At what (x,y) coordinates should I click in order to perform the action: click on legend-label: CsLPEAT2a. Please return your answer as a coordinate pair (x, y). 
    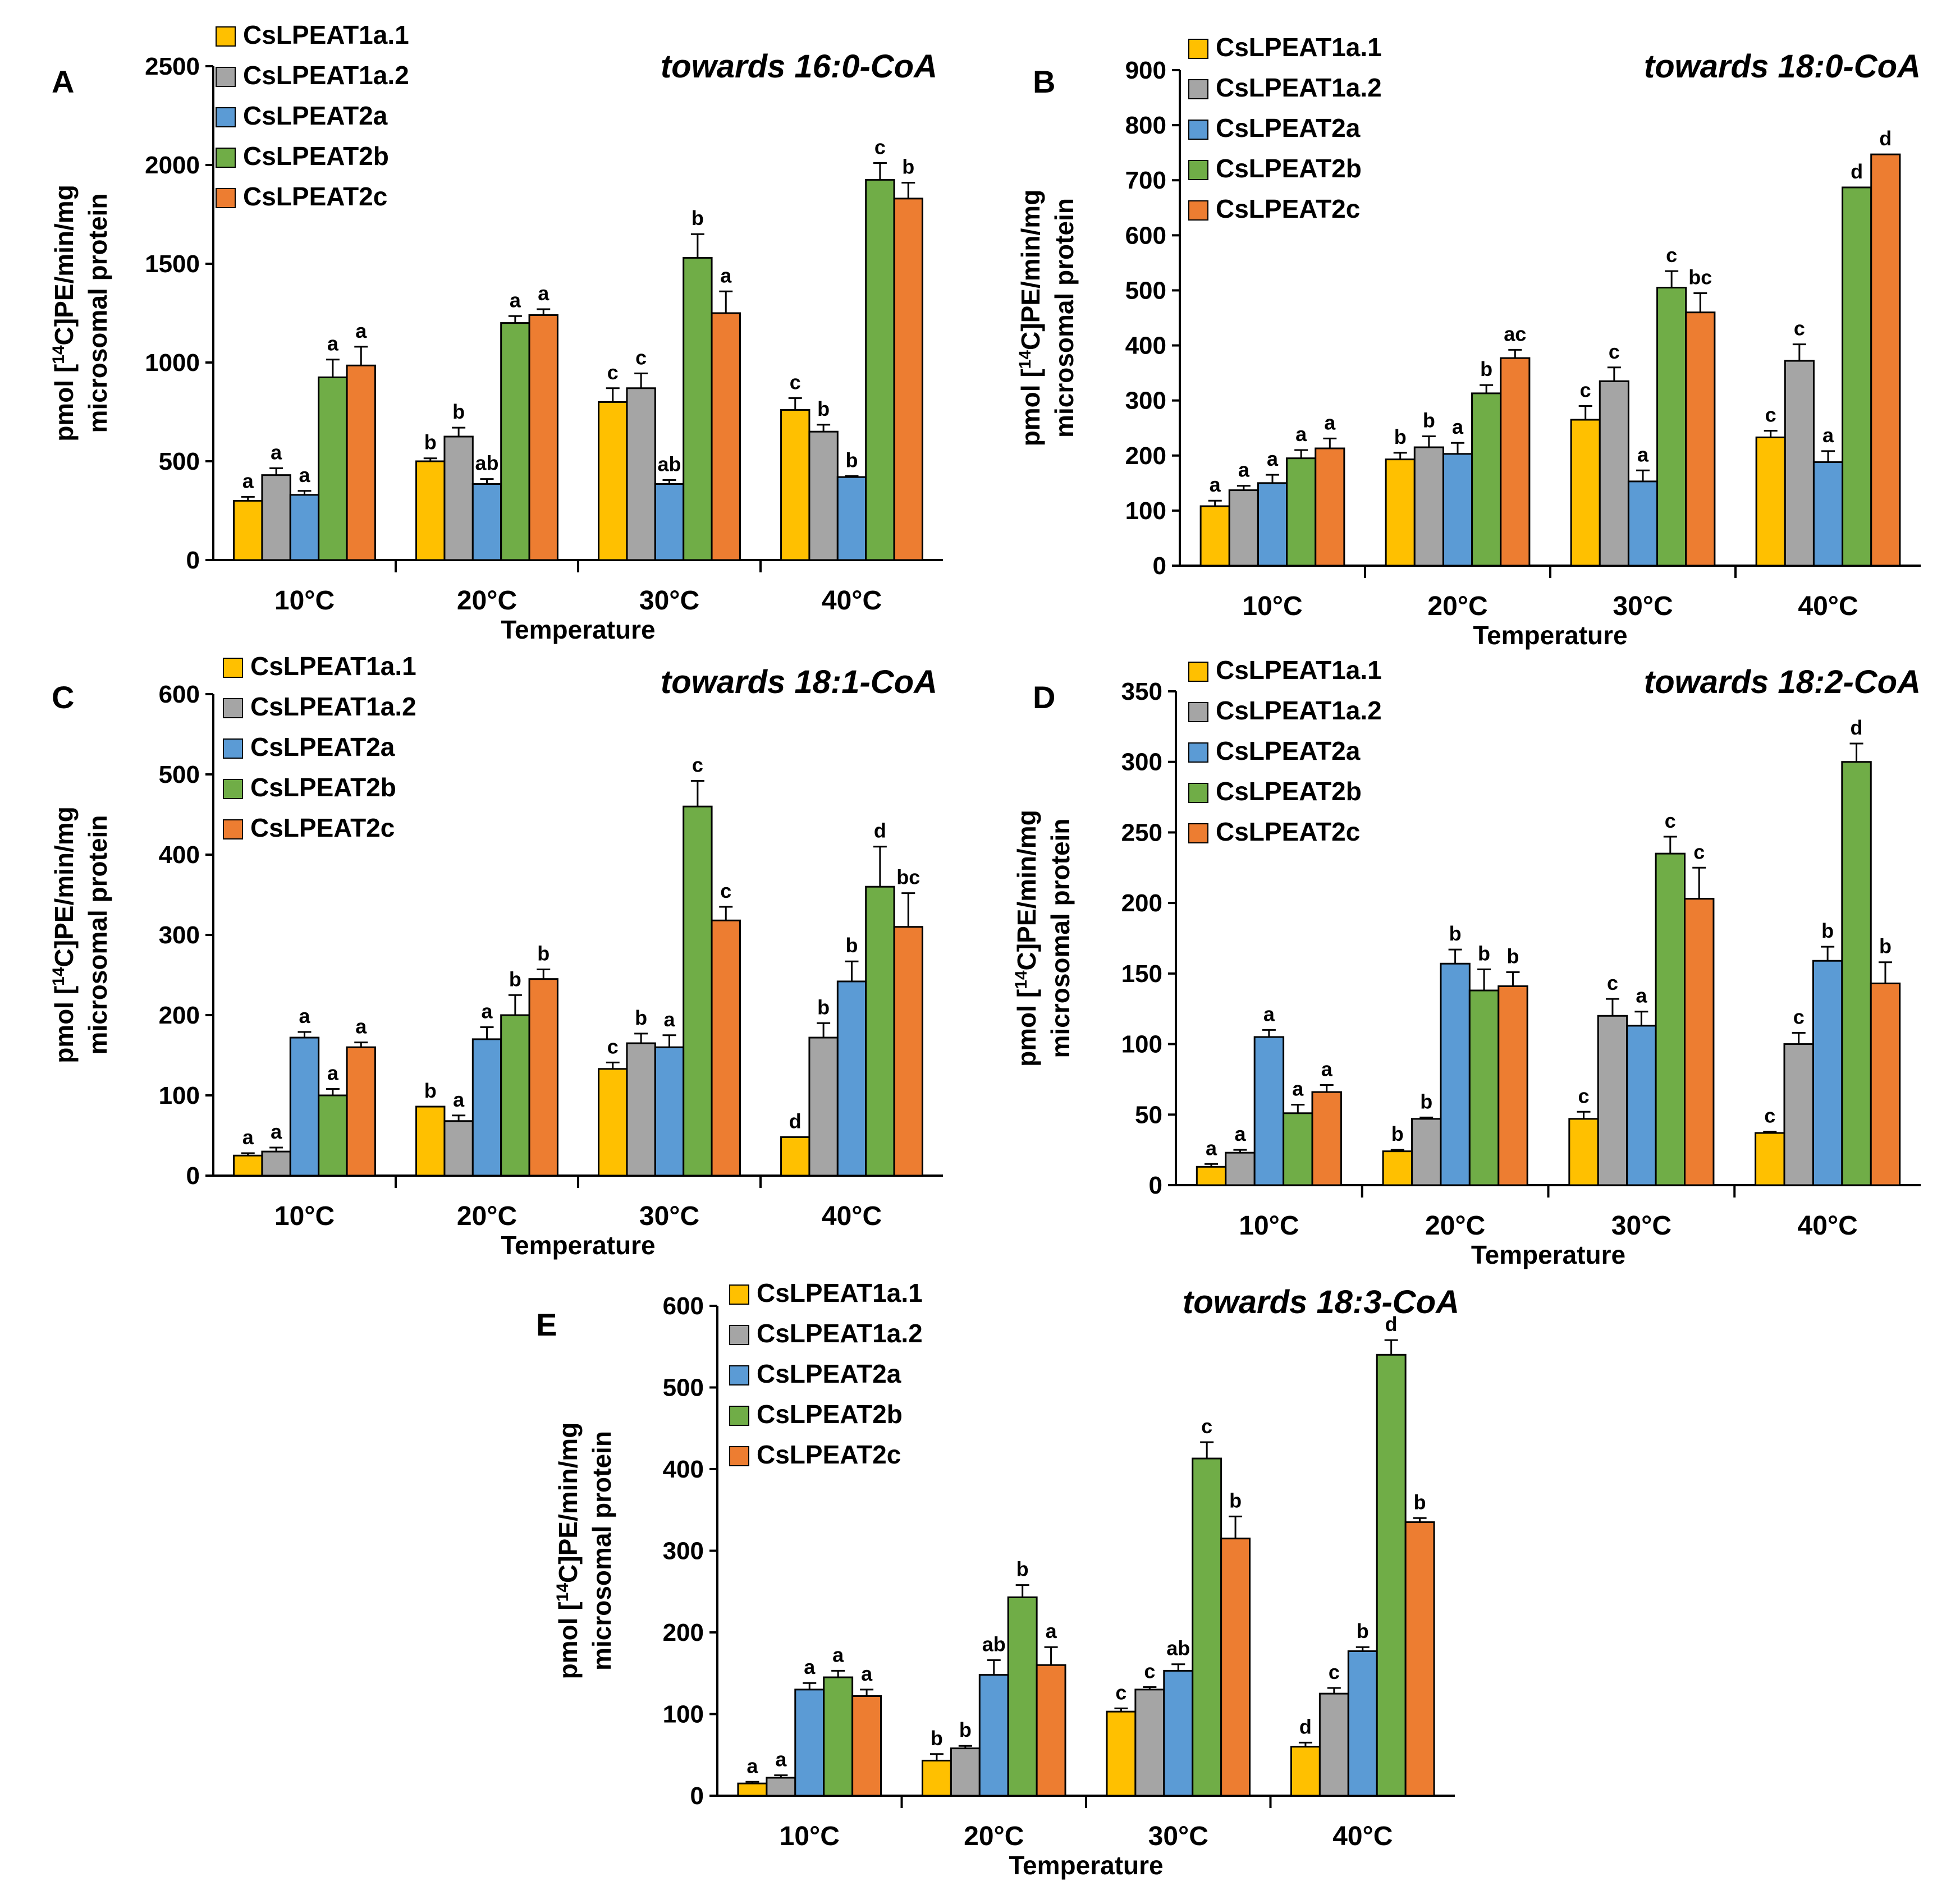
    Looking at the image, I should click on (1288, 750).